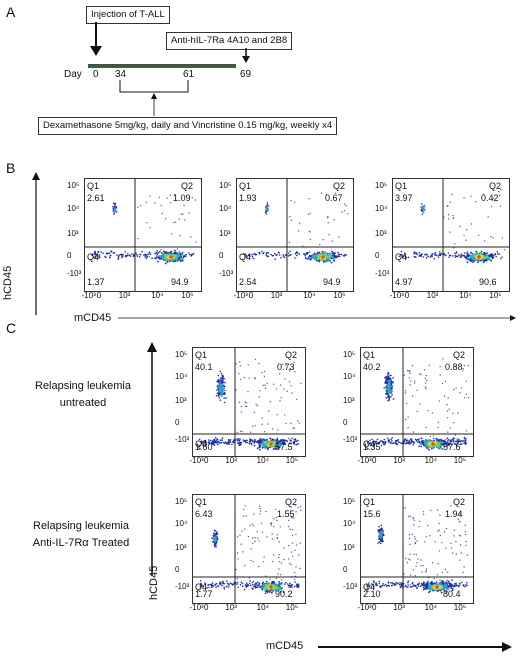 The height and width of the screenshot is (660, 520). What do you see at coordinates (93, 318) in the screenshot?
I see `b-x-label: mCD45` at bounding box center [93, 318].